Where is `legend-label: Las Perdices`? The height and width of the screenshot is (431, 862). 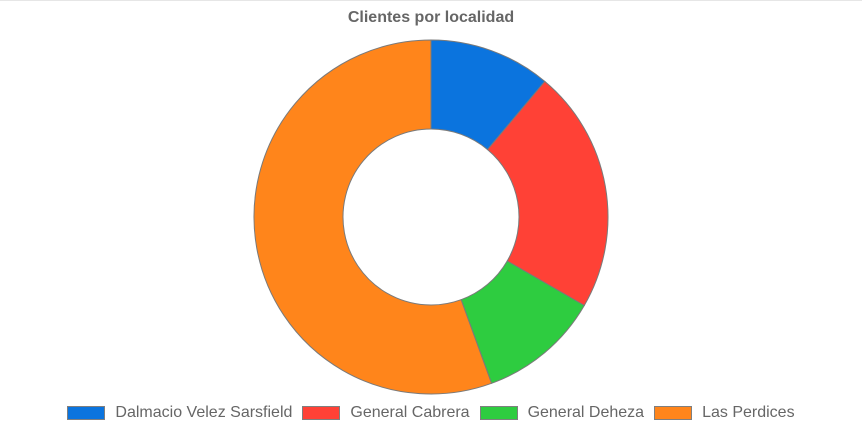 legend-label: Las Perdices is located at coordinates (748, 412).